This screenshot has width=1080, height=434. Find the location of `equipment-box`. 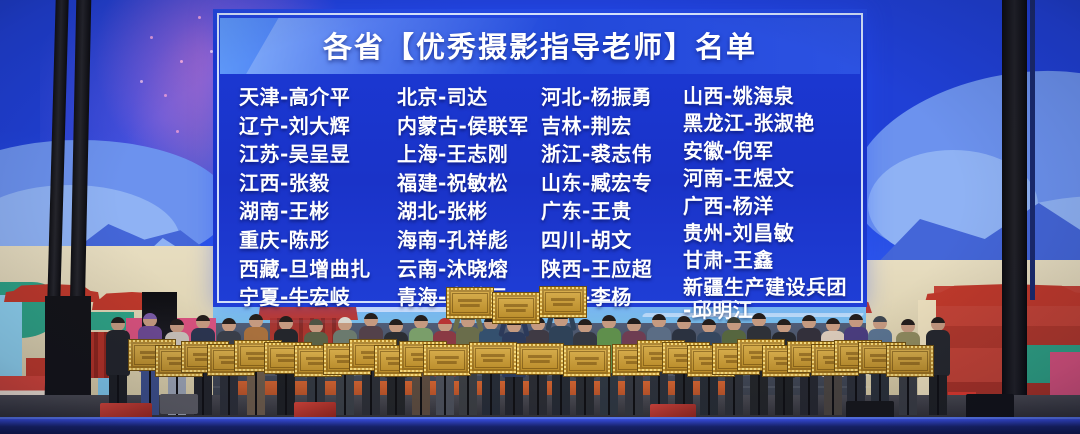

equipment-box is located at coordinates (179, 404).